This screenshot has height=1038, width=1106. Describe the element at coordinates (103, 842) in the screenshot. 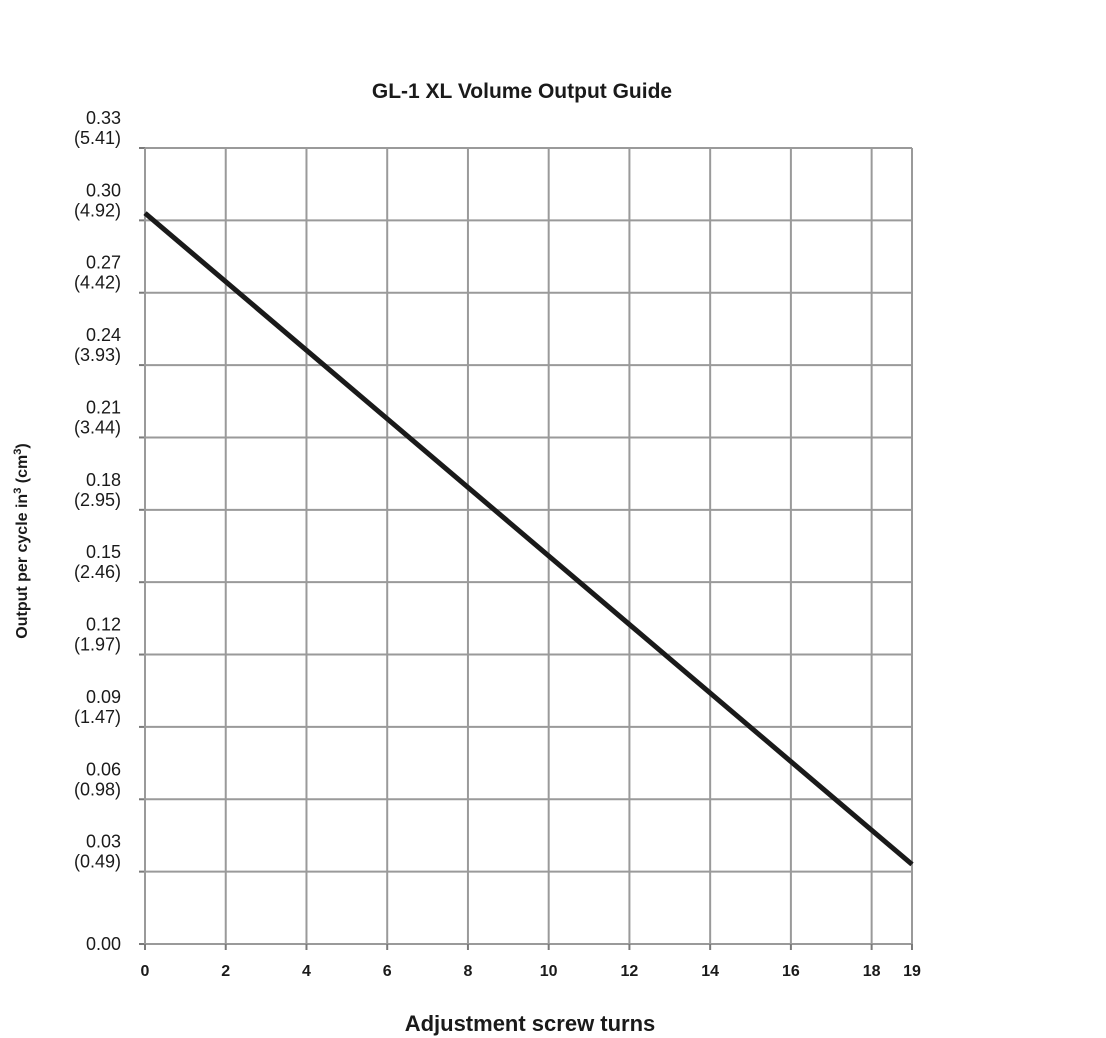

I see `y-tick-label: 0.03` at that location.